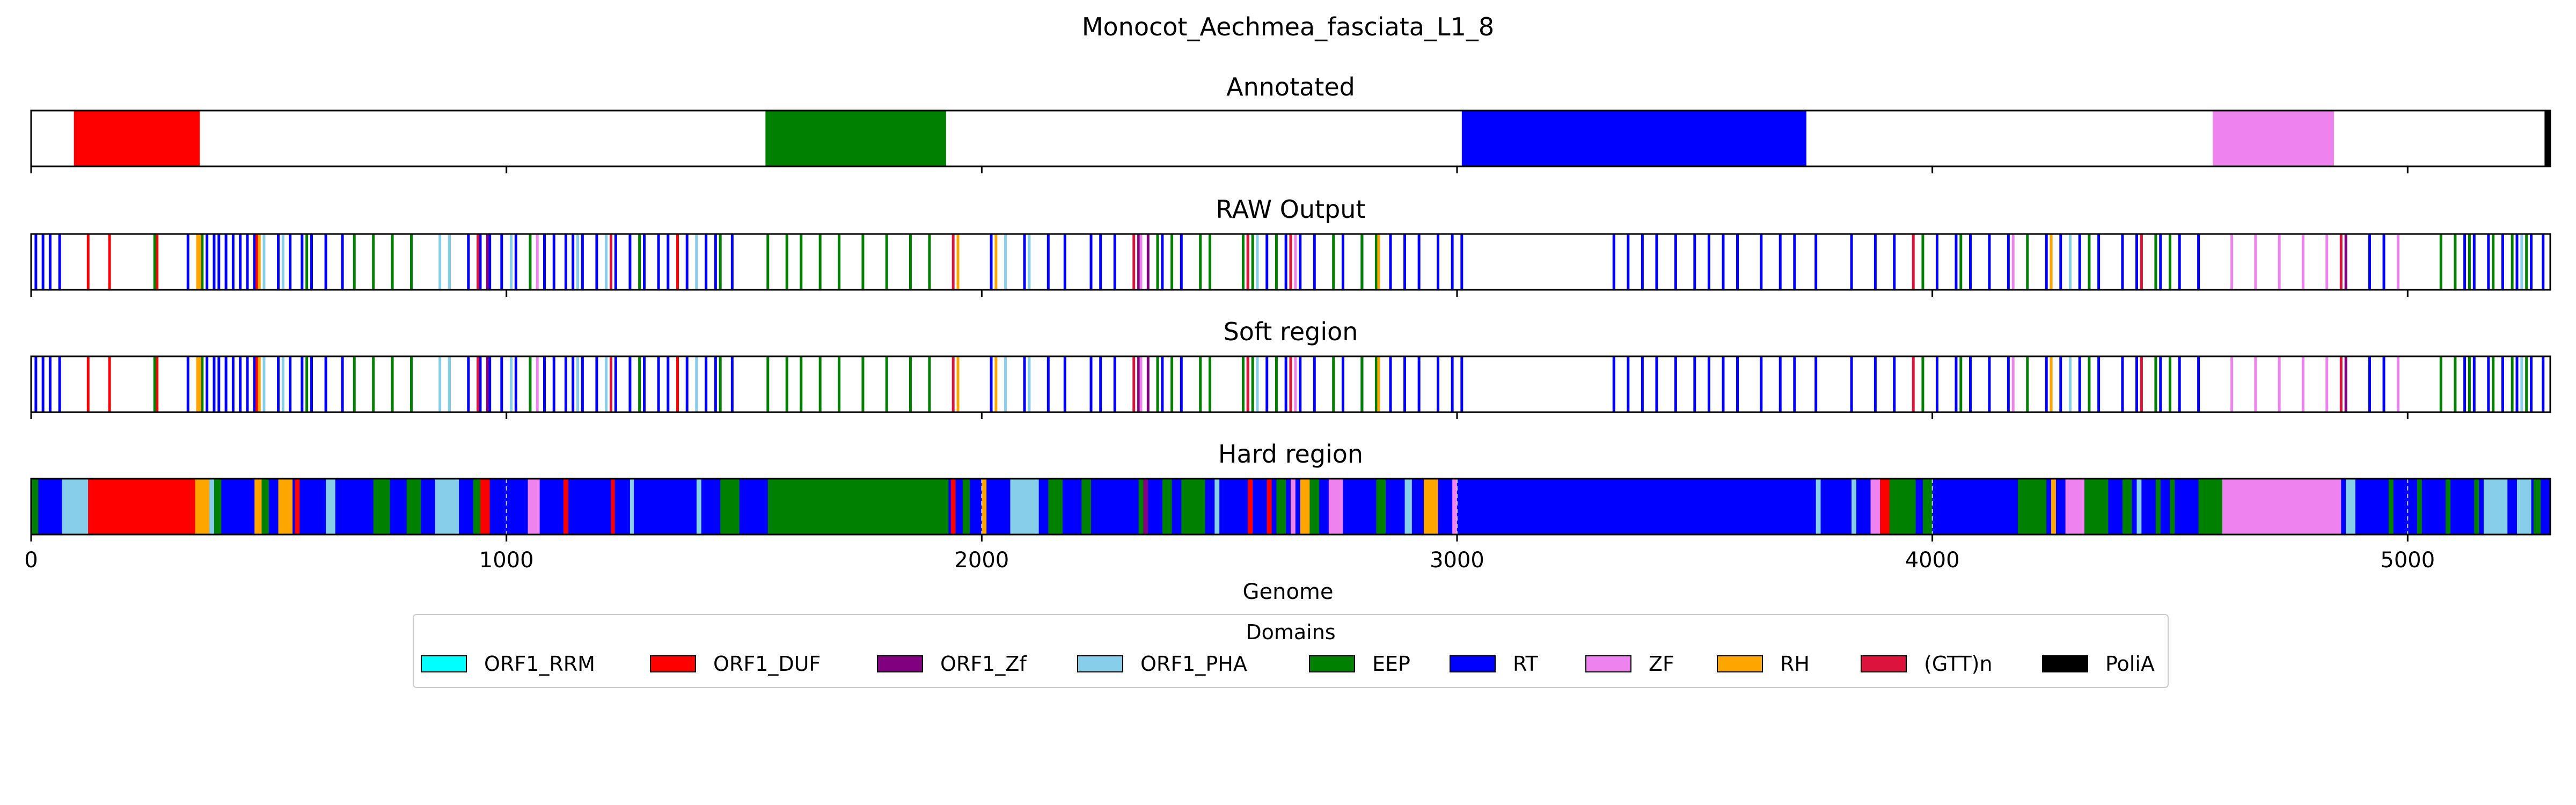 The width and height of the screenshot is (2576, 805). I want to click on legend-item-orf1-duf: ORF1_DUF, so click(735, 664).